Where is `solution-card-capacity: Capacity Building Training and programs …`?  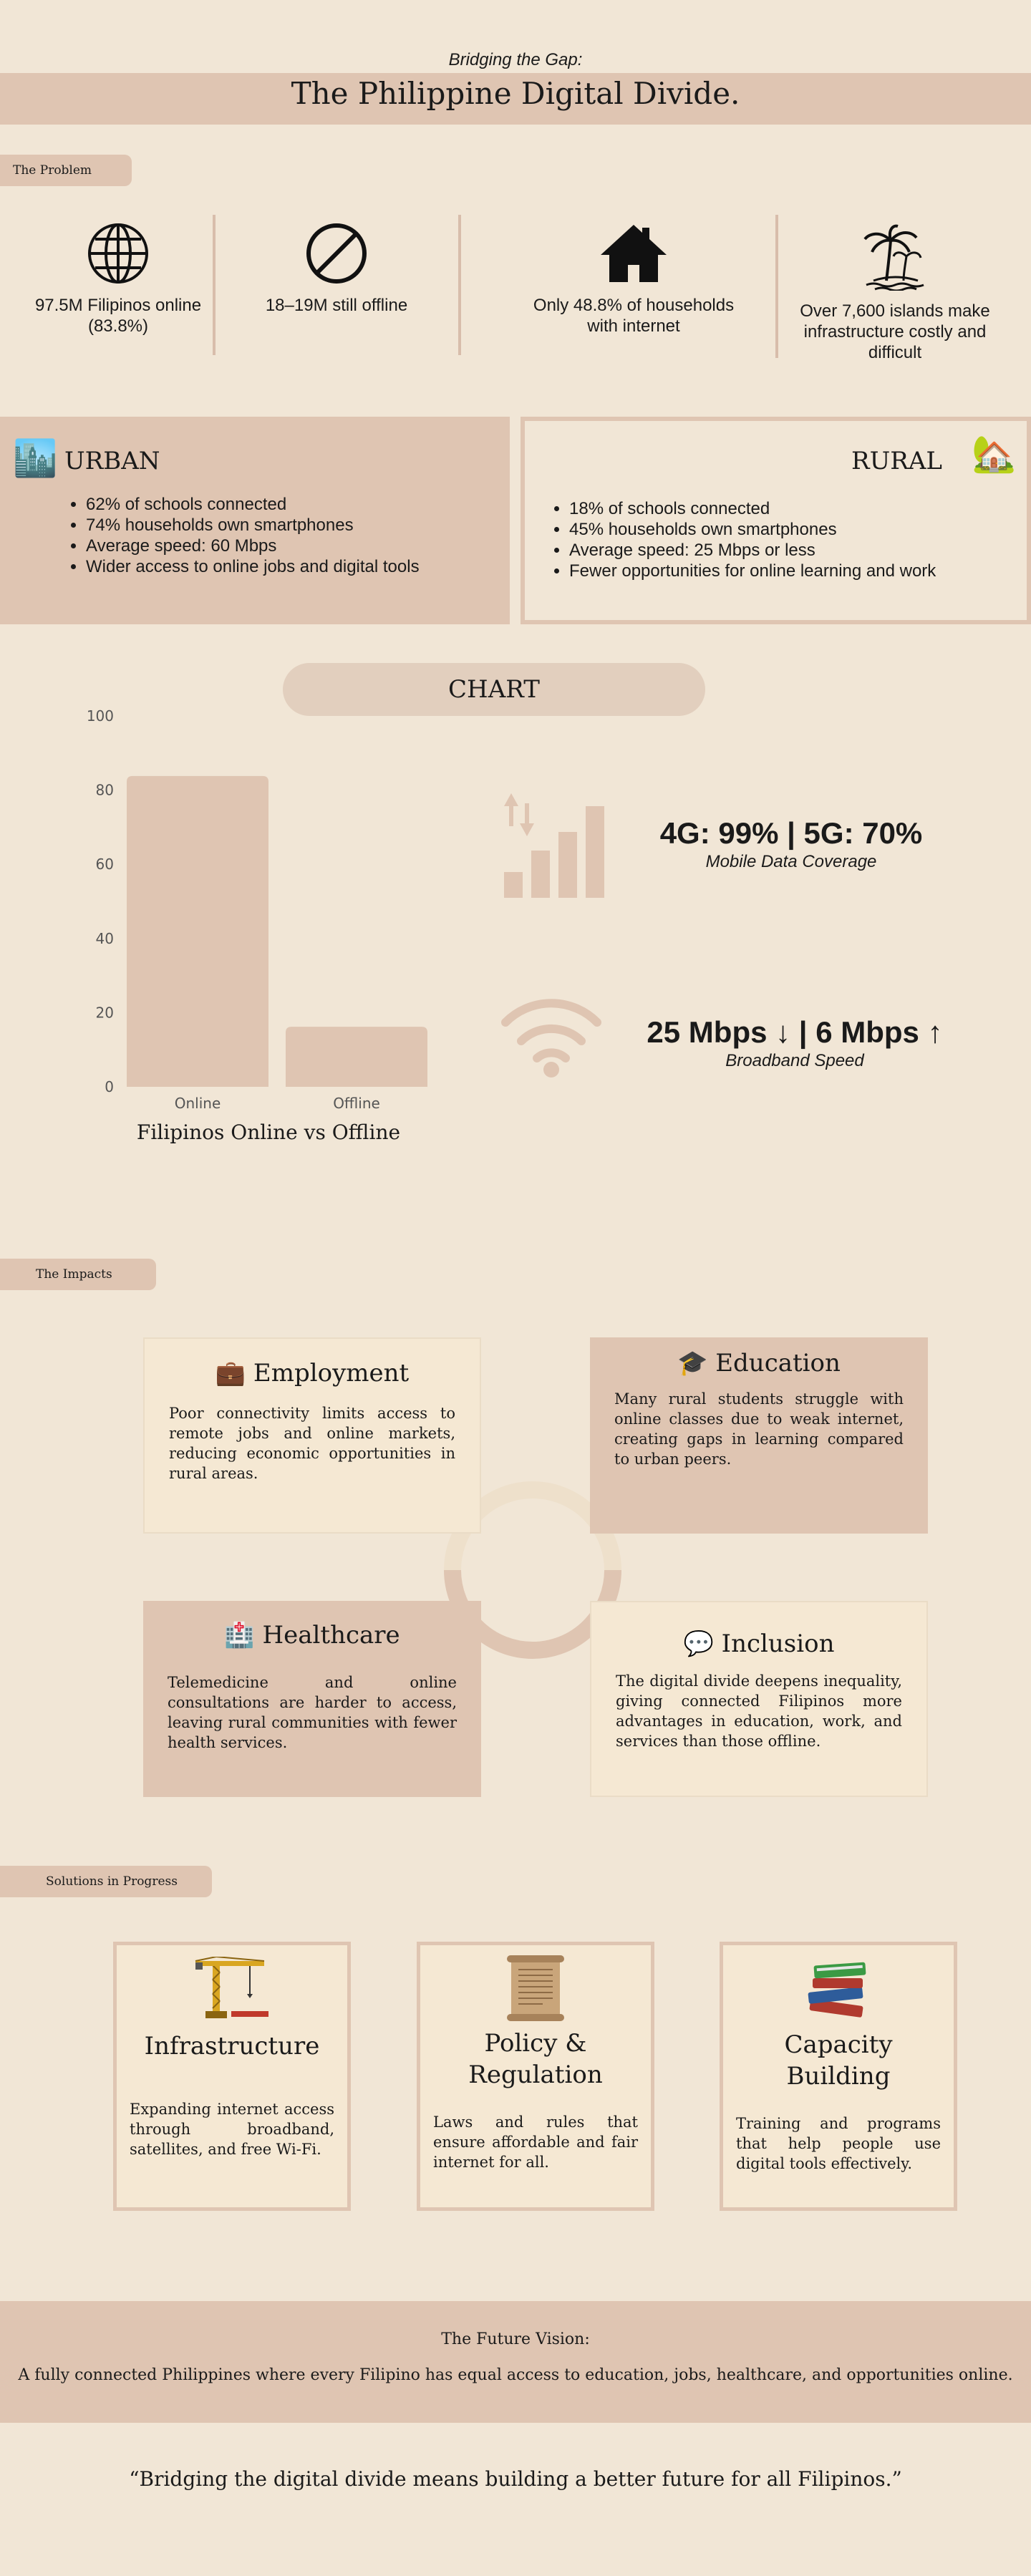
solution-card-capacity: Capacity Building Training and programs … is located at coordinates (838, 2077).